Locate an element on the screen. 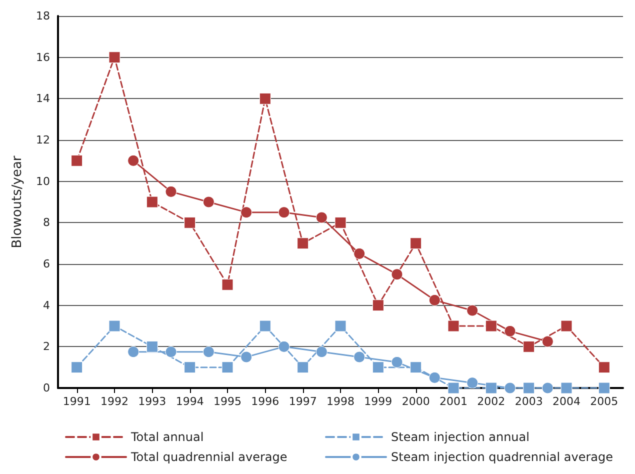 This screenshot has width=635, height=474. x-tick-label: 2004 is located at coordinates (566, 401).